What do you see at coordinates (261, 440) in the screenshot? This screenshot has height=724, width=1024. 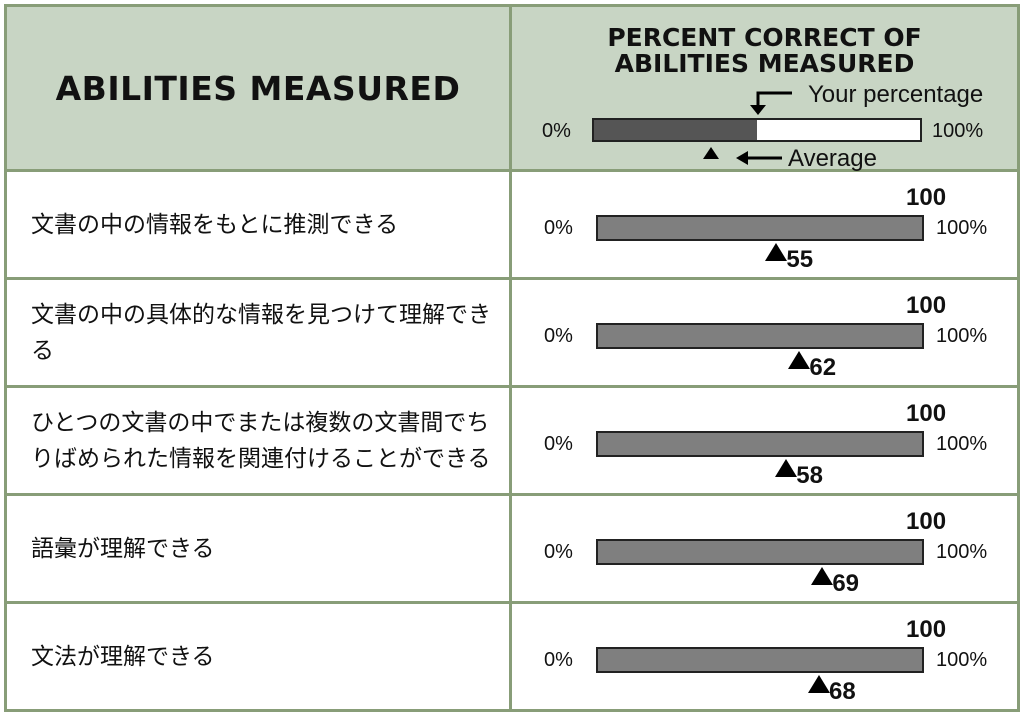 I see `ability-label: ひとつの文書の中でまたは複数の文書間でちりばめられた情報を関連付けることができる` at bounding box center [261, 440].